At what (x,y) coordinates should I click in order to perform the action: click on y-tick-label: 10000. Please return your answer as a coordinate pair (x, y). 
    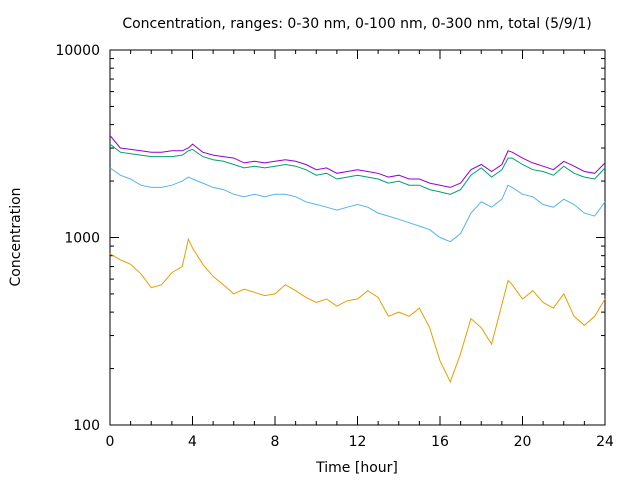
    Looking at the image, I should click on (77, 51).